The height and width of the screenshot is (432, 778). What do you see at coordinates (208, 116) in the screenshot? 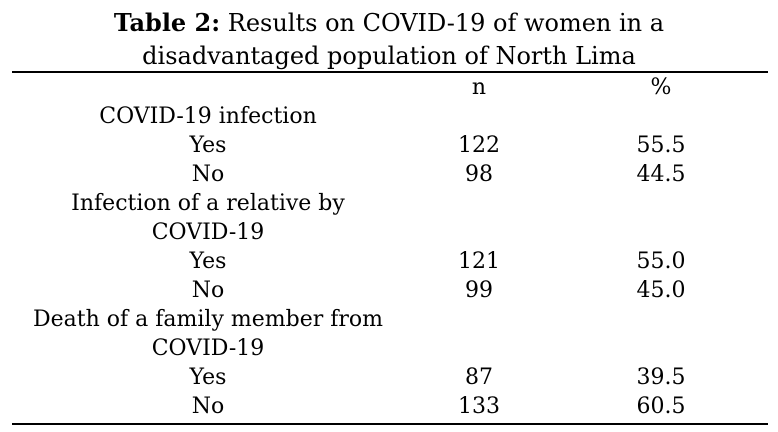
I see `section-label: COVID-19 infection` at bounding box center [208, 116].